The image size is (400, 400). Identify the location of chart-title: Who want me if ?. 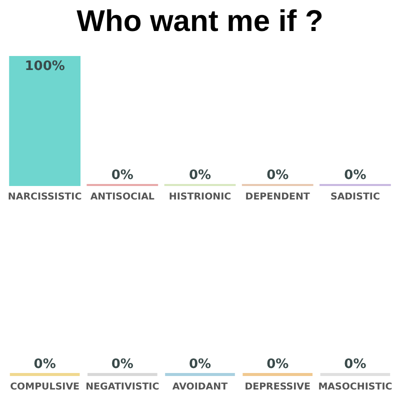
(200, 22).